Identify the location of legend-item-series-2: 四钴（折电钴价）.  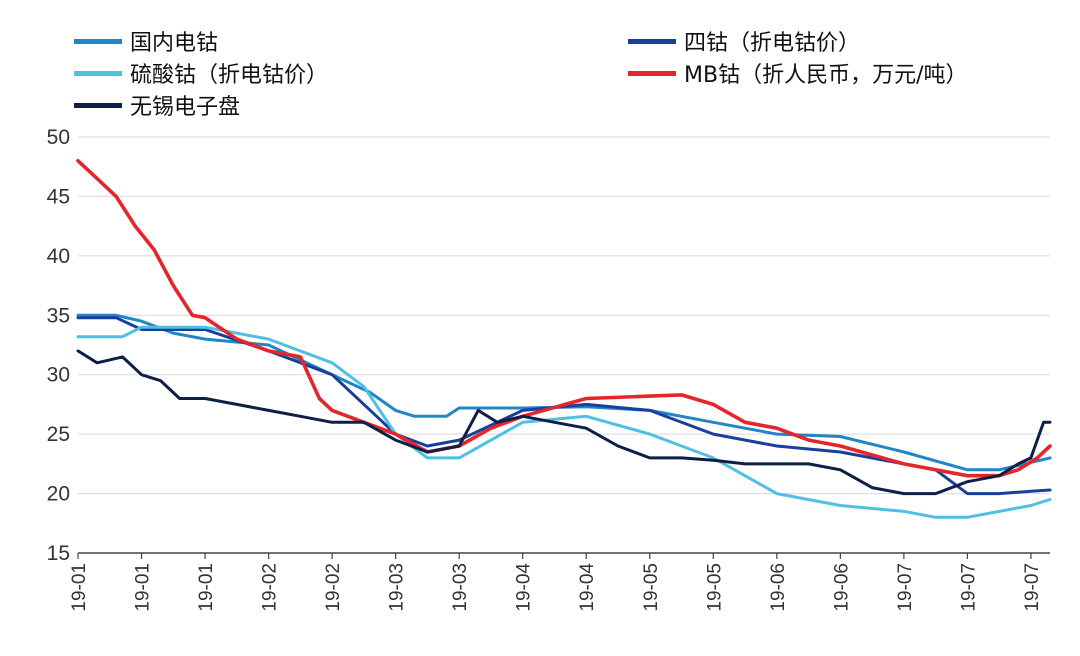
(744, 41).